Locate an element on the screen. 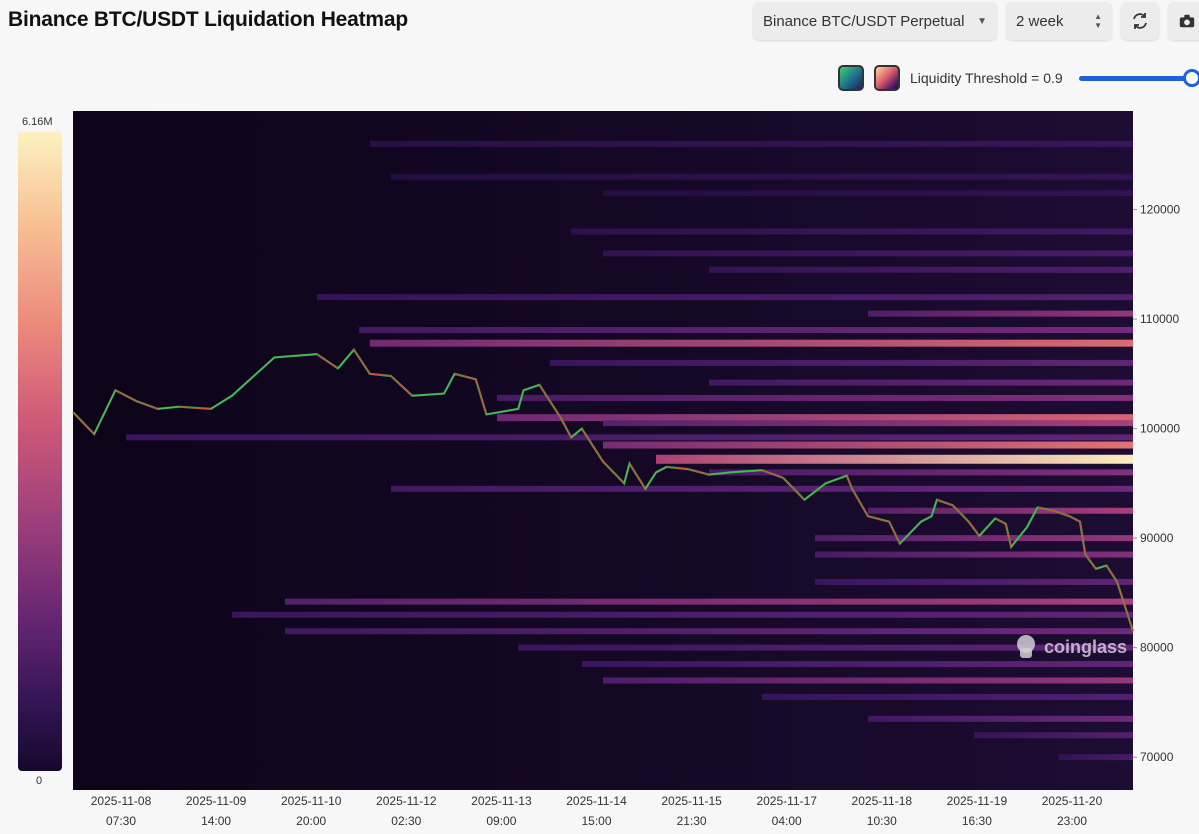 The image size is (1199, 834). x-tick-time-label: 20:00 is located at coordinates (311, 821).